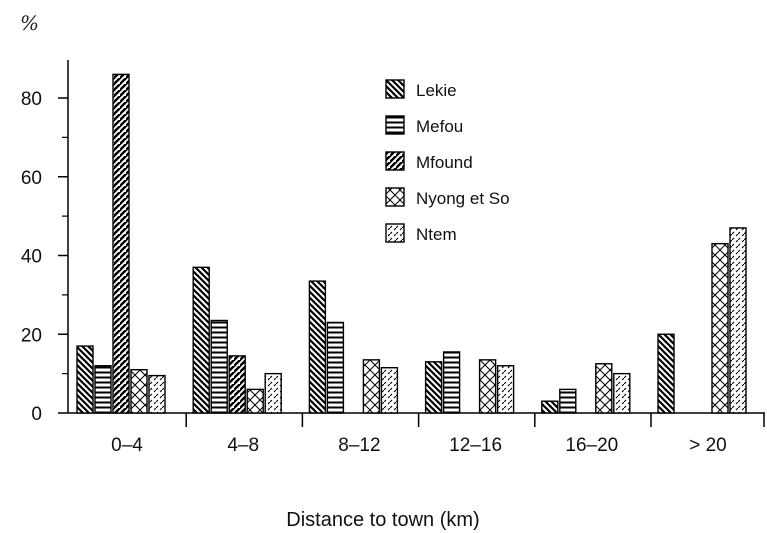  I want to click on y-tick-label: 0, so click(36, 414).